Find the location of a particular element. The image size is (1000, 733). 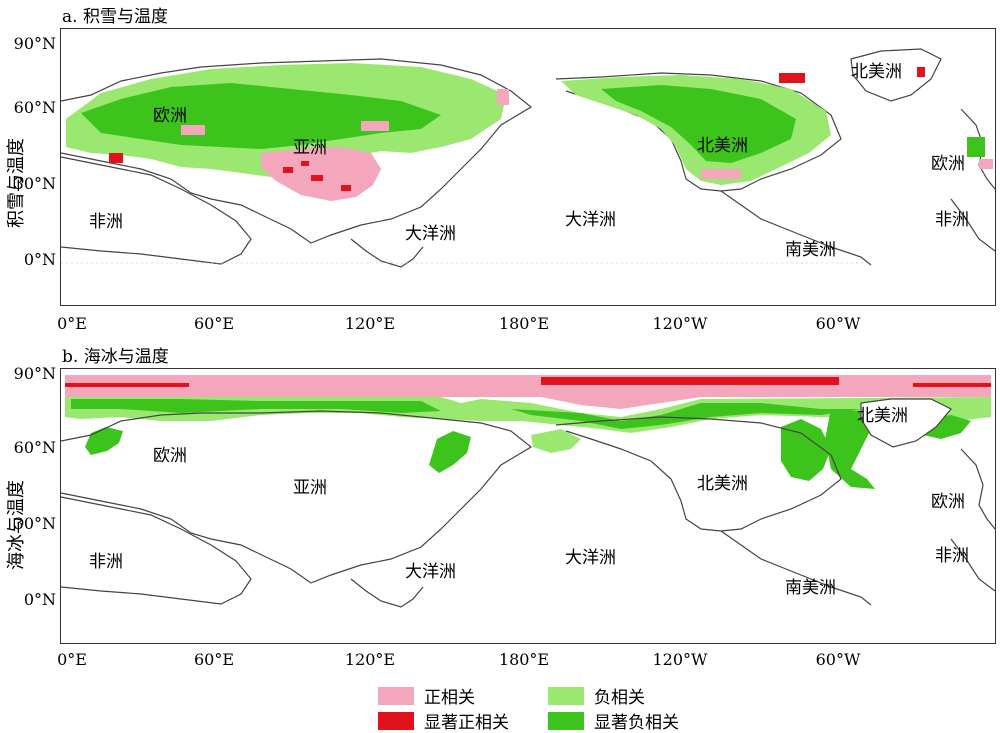

coast-africa-right-b is located at coordinates (972, 565).